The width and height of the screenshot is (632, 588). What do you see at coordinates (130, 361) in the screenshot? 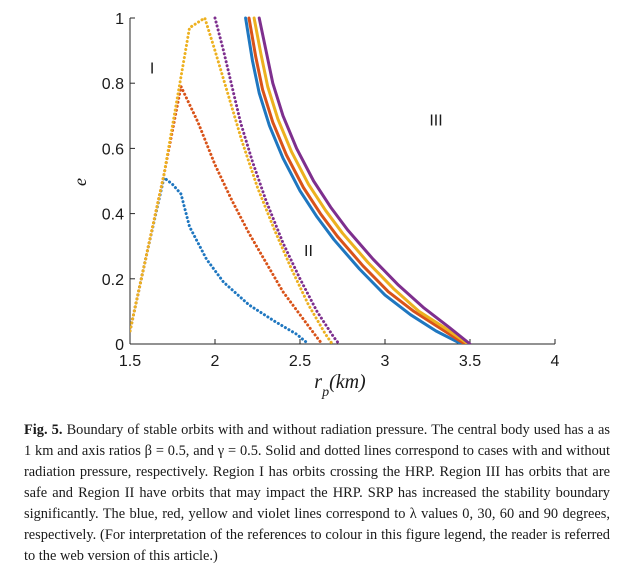
I see `x-tick-label: 1.5` at bounding box center [130, 361].